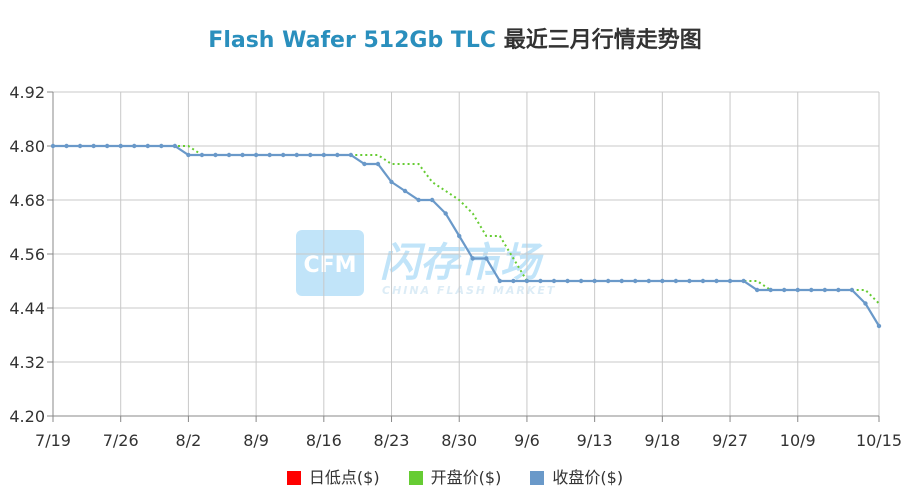 This screenshot has width=910, height=504. What do you see at coordinates (27, 308) in the screenshot?
I see `y-tick-label: 4.44` at bounding box center [27, 308].